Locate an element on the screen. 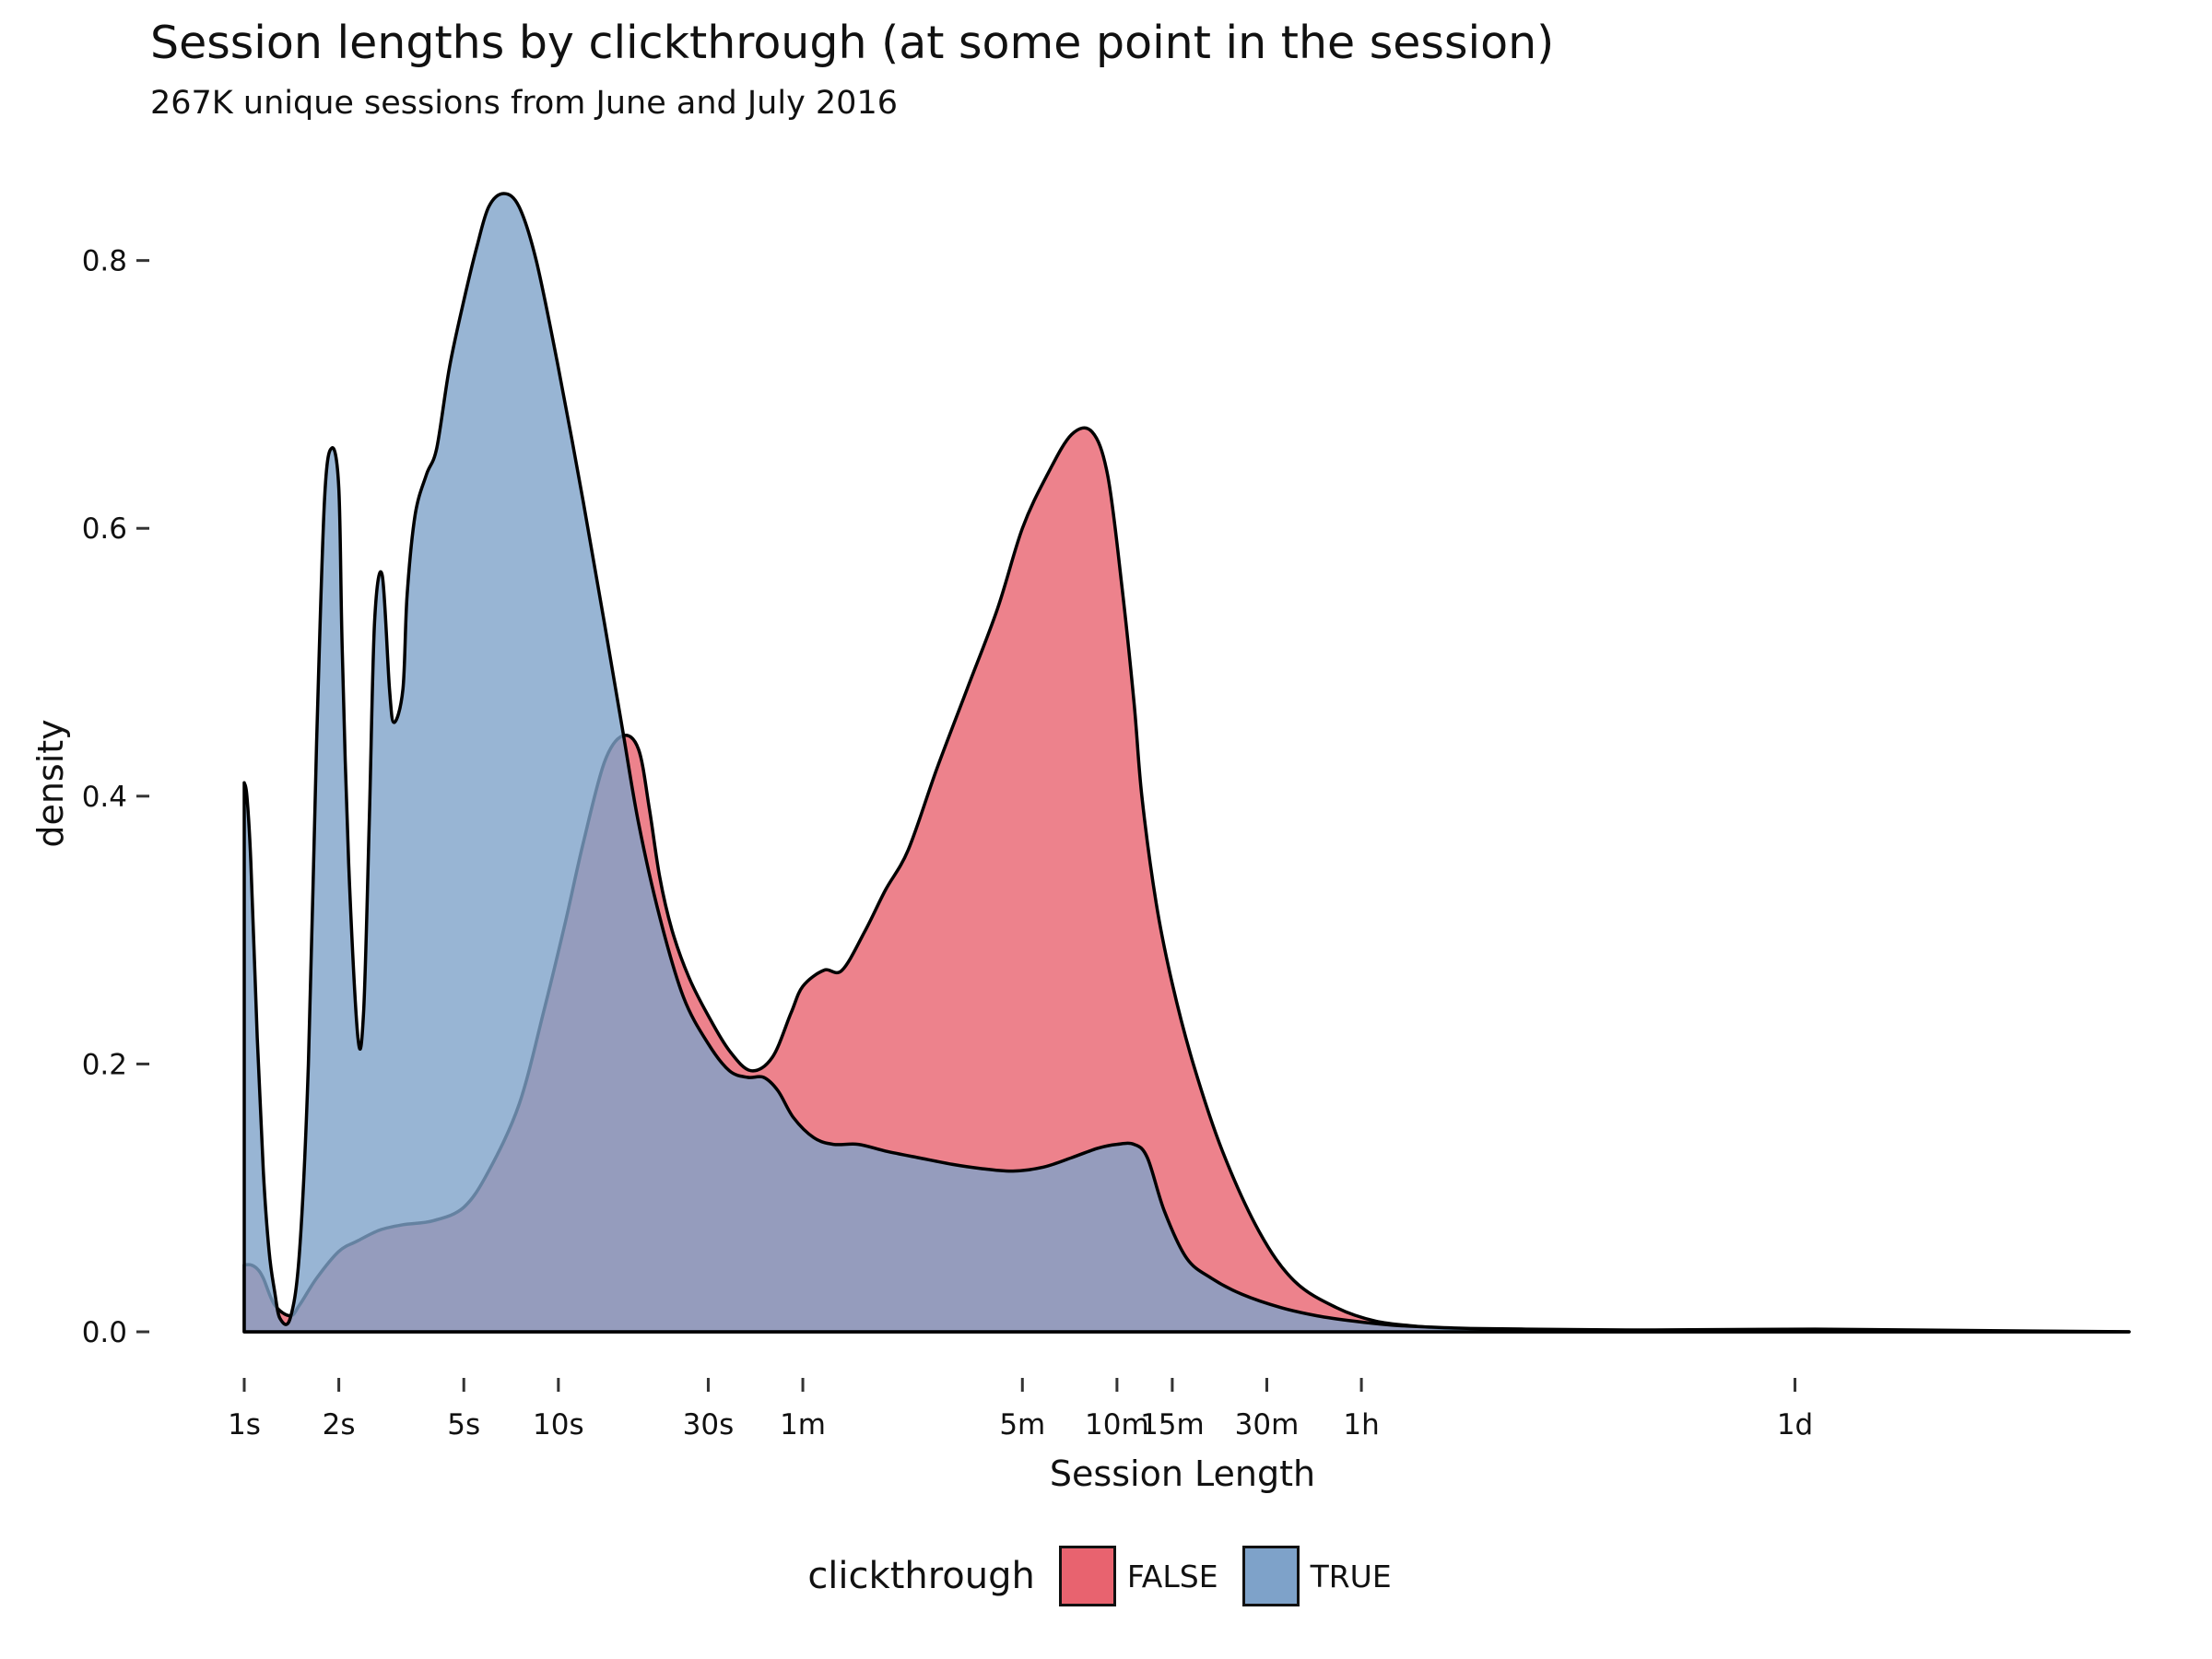 This screenshot has width=2212, height=1659. x-tick-label: 2s is located at coordinates (339, 1424).